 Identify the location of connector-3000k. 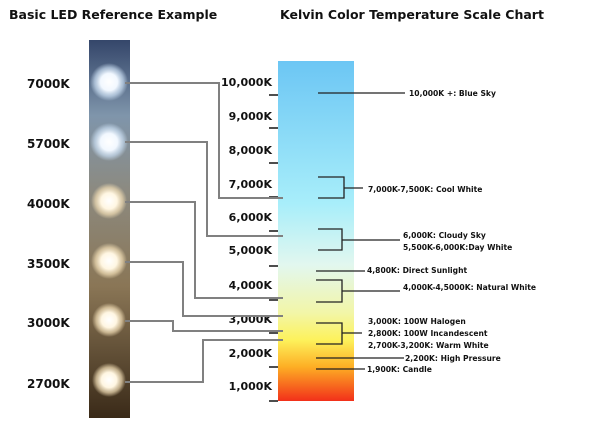
(204, 326).